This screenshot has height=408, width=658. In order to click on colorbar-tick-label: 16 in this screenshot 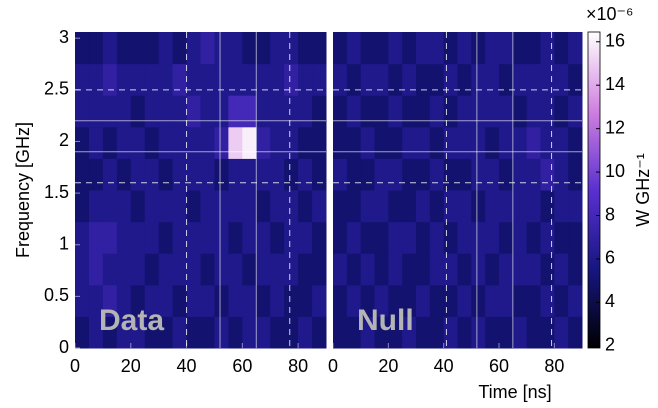, I will do `click(615, 41)`.